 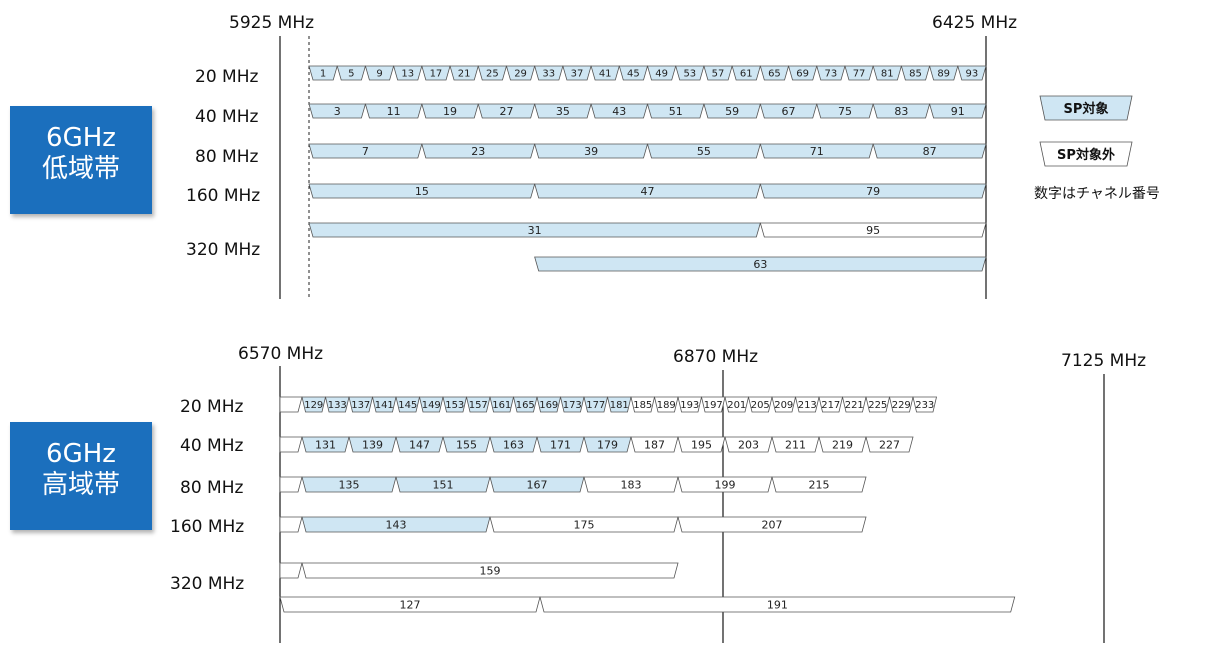 I want to click on low-channel-25: 25, so click(x=492, y=73).